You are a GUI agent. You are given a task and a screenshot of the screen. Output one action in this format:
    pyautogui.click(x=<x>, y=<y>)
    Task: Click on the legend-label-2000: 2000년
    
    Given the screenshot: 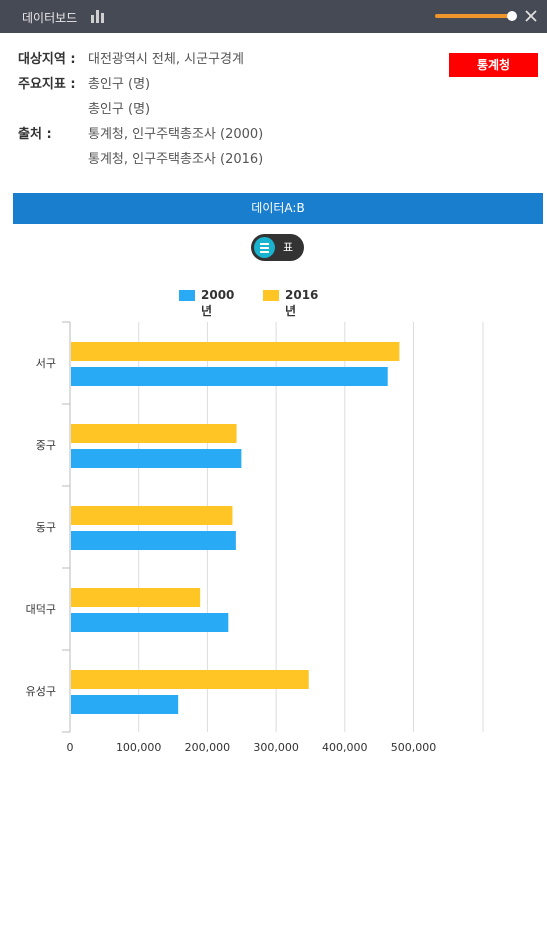 What is the action you would take?
    pyautogui.click(x=218, y=303)
    